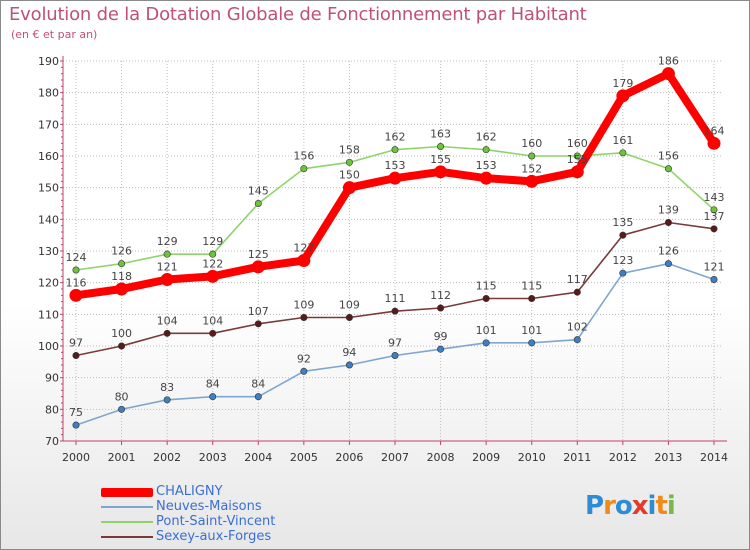 The image size is (750, 550). Describe the element at coordinates (303, 305) in the screenshot. I see `data-label: 109` at that location.